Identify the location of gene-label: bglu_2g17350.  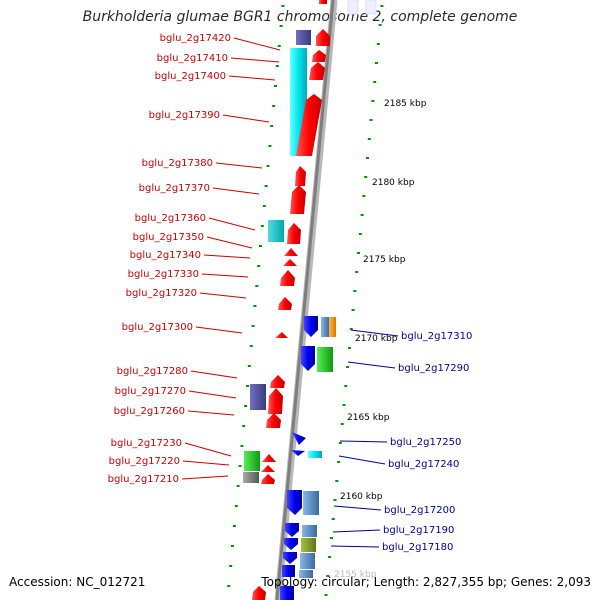
(168, 237).